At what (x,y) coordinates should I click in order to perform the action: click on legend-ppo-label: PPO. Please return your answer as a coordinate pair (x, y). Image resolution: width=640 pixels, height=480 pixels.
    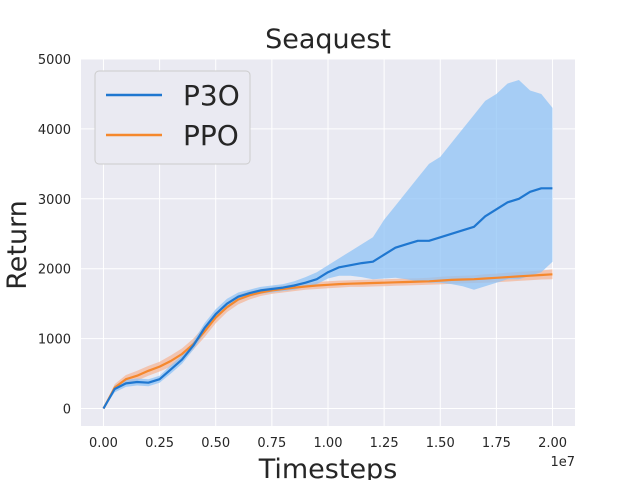
    Looking at the image, I should click on (211, 135).